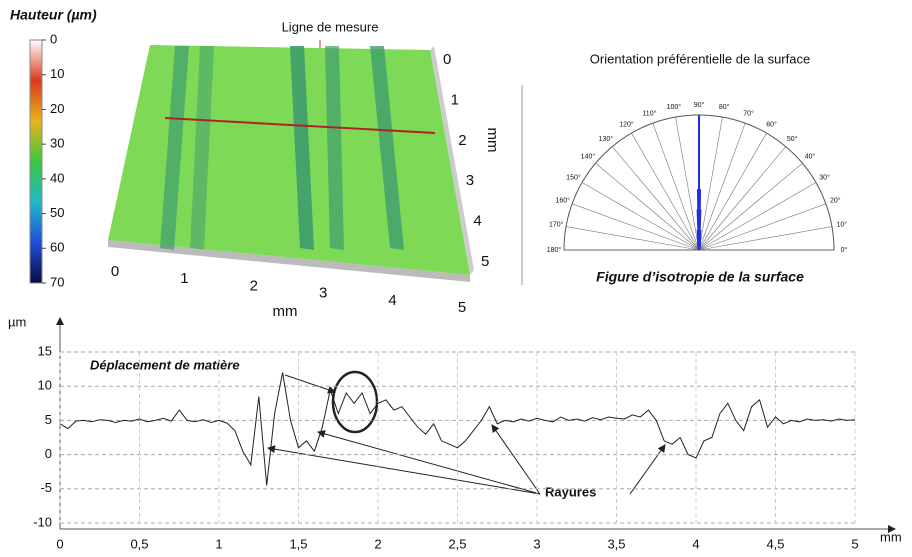 Image resolution: width=912 pixels, height=557 pixels. I want to click on x-tick-label: 1,5, so click(298, 543).